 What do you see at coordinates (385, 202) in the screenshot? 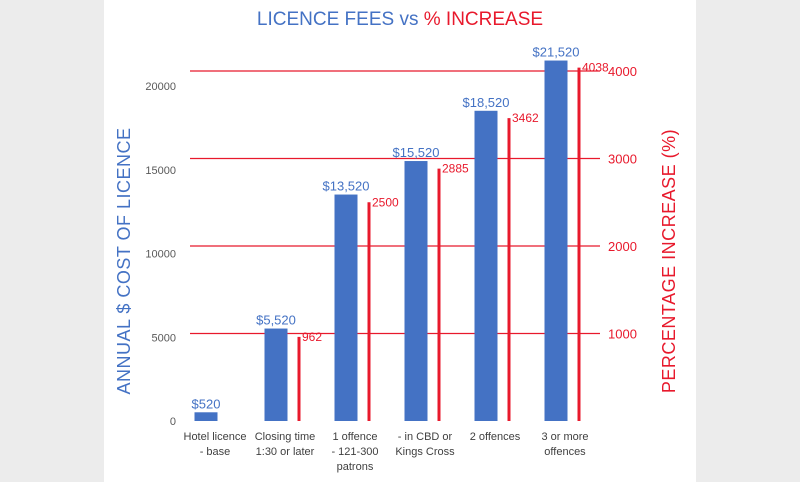
I see `pct-value-label: 2500` at bounding box center [385, 202].